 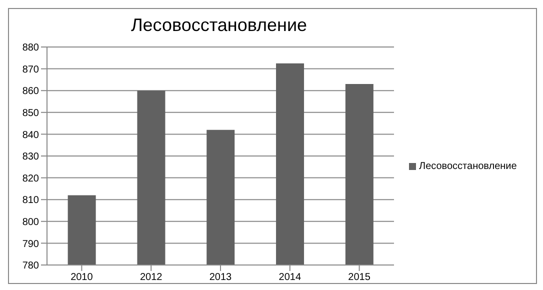 I want to click on y-tick-label: 800, so click(x=31, y=222).